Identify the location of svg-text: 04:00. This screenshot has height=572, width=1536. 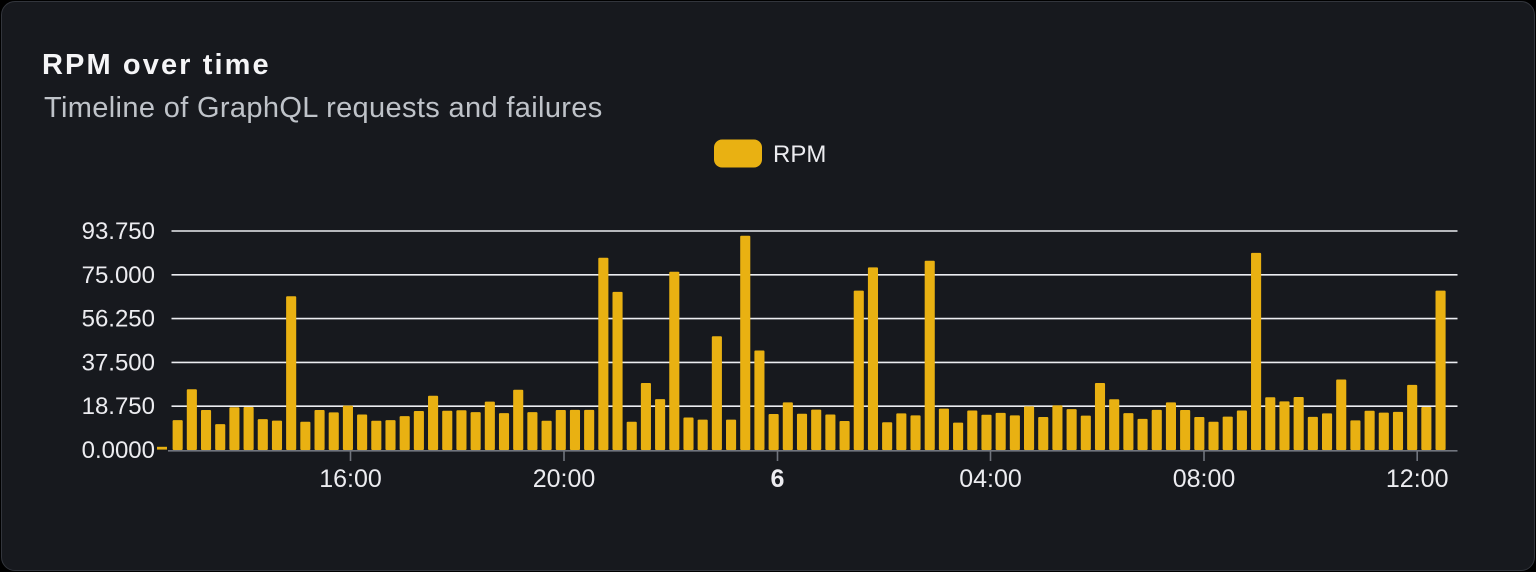
(990, 479).